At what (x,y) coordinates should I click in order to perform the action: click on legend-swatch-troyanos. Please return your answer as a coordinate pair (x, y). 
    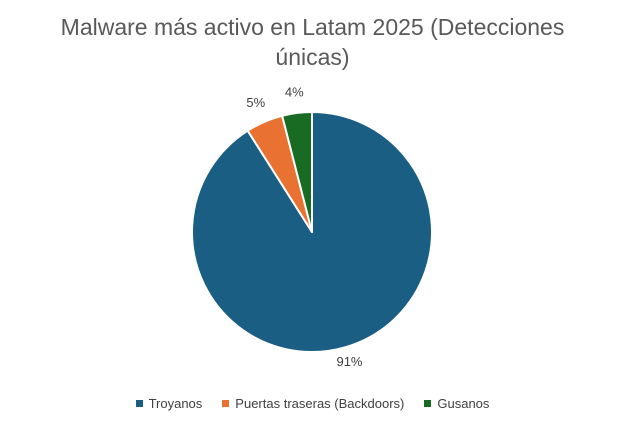
    Looking at the image, I should click on (139, 403).